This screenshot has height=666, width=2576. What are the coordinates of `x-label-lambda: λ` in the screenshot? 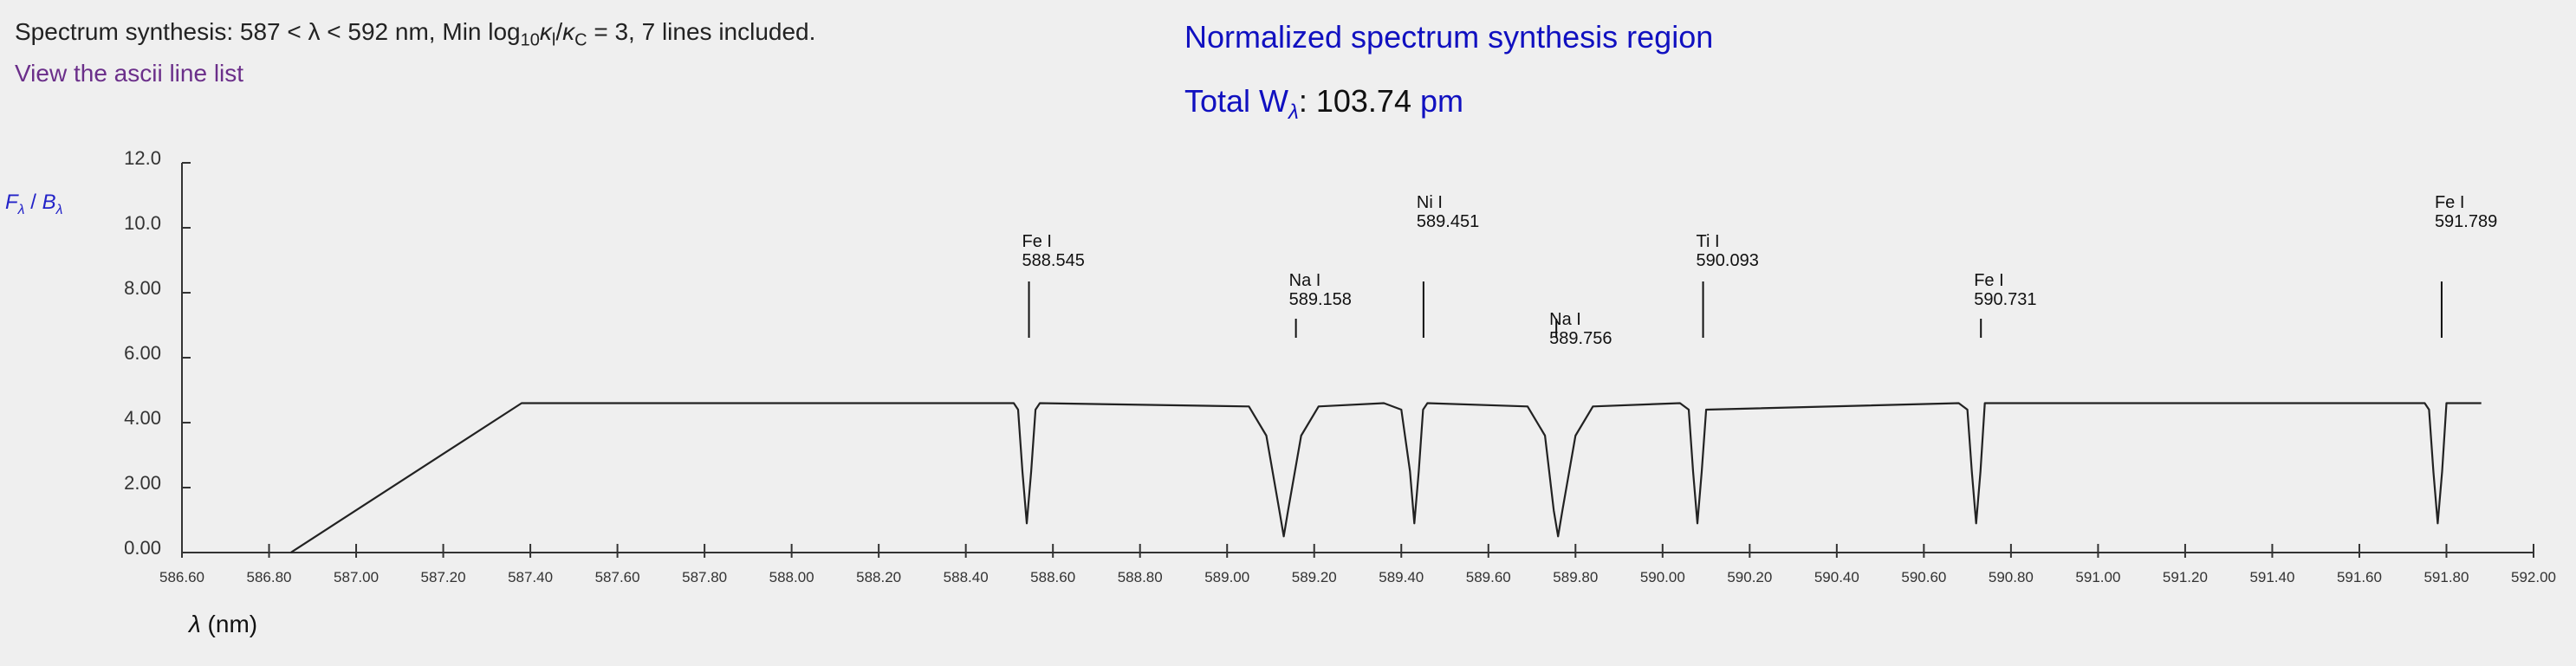 It's located at (195, 624).